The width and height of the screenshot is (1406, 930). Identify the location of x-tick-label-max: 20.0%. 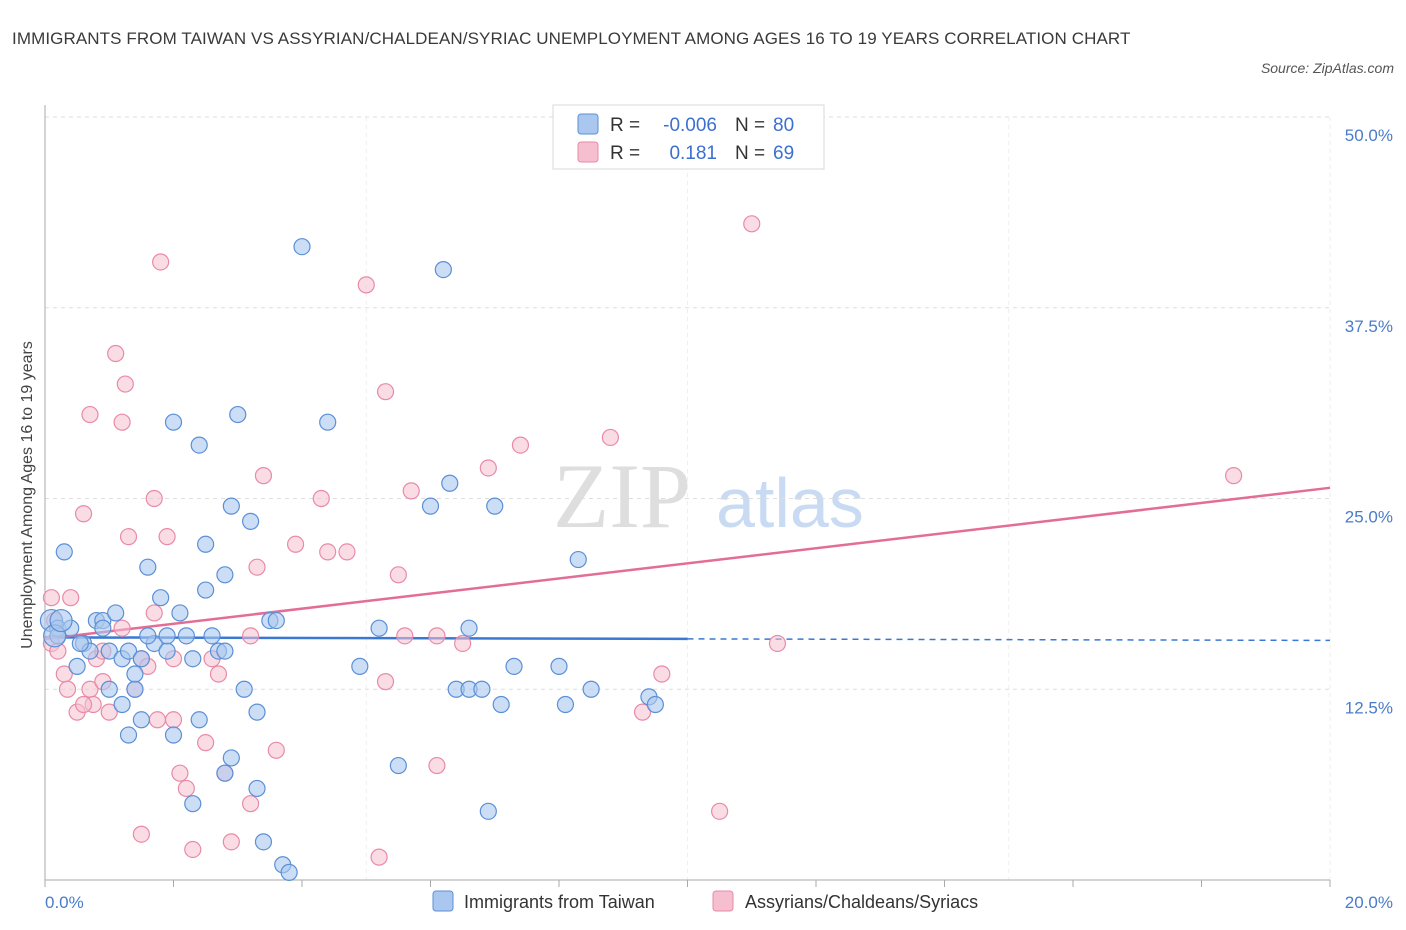
(1369, 902).